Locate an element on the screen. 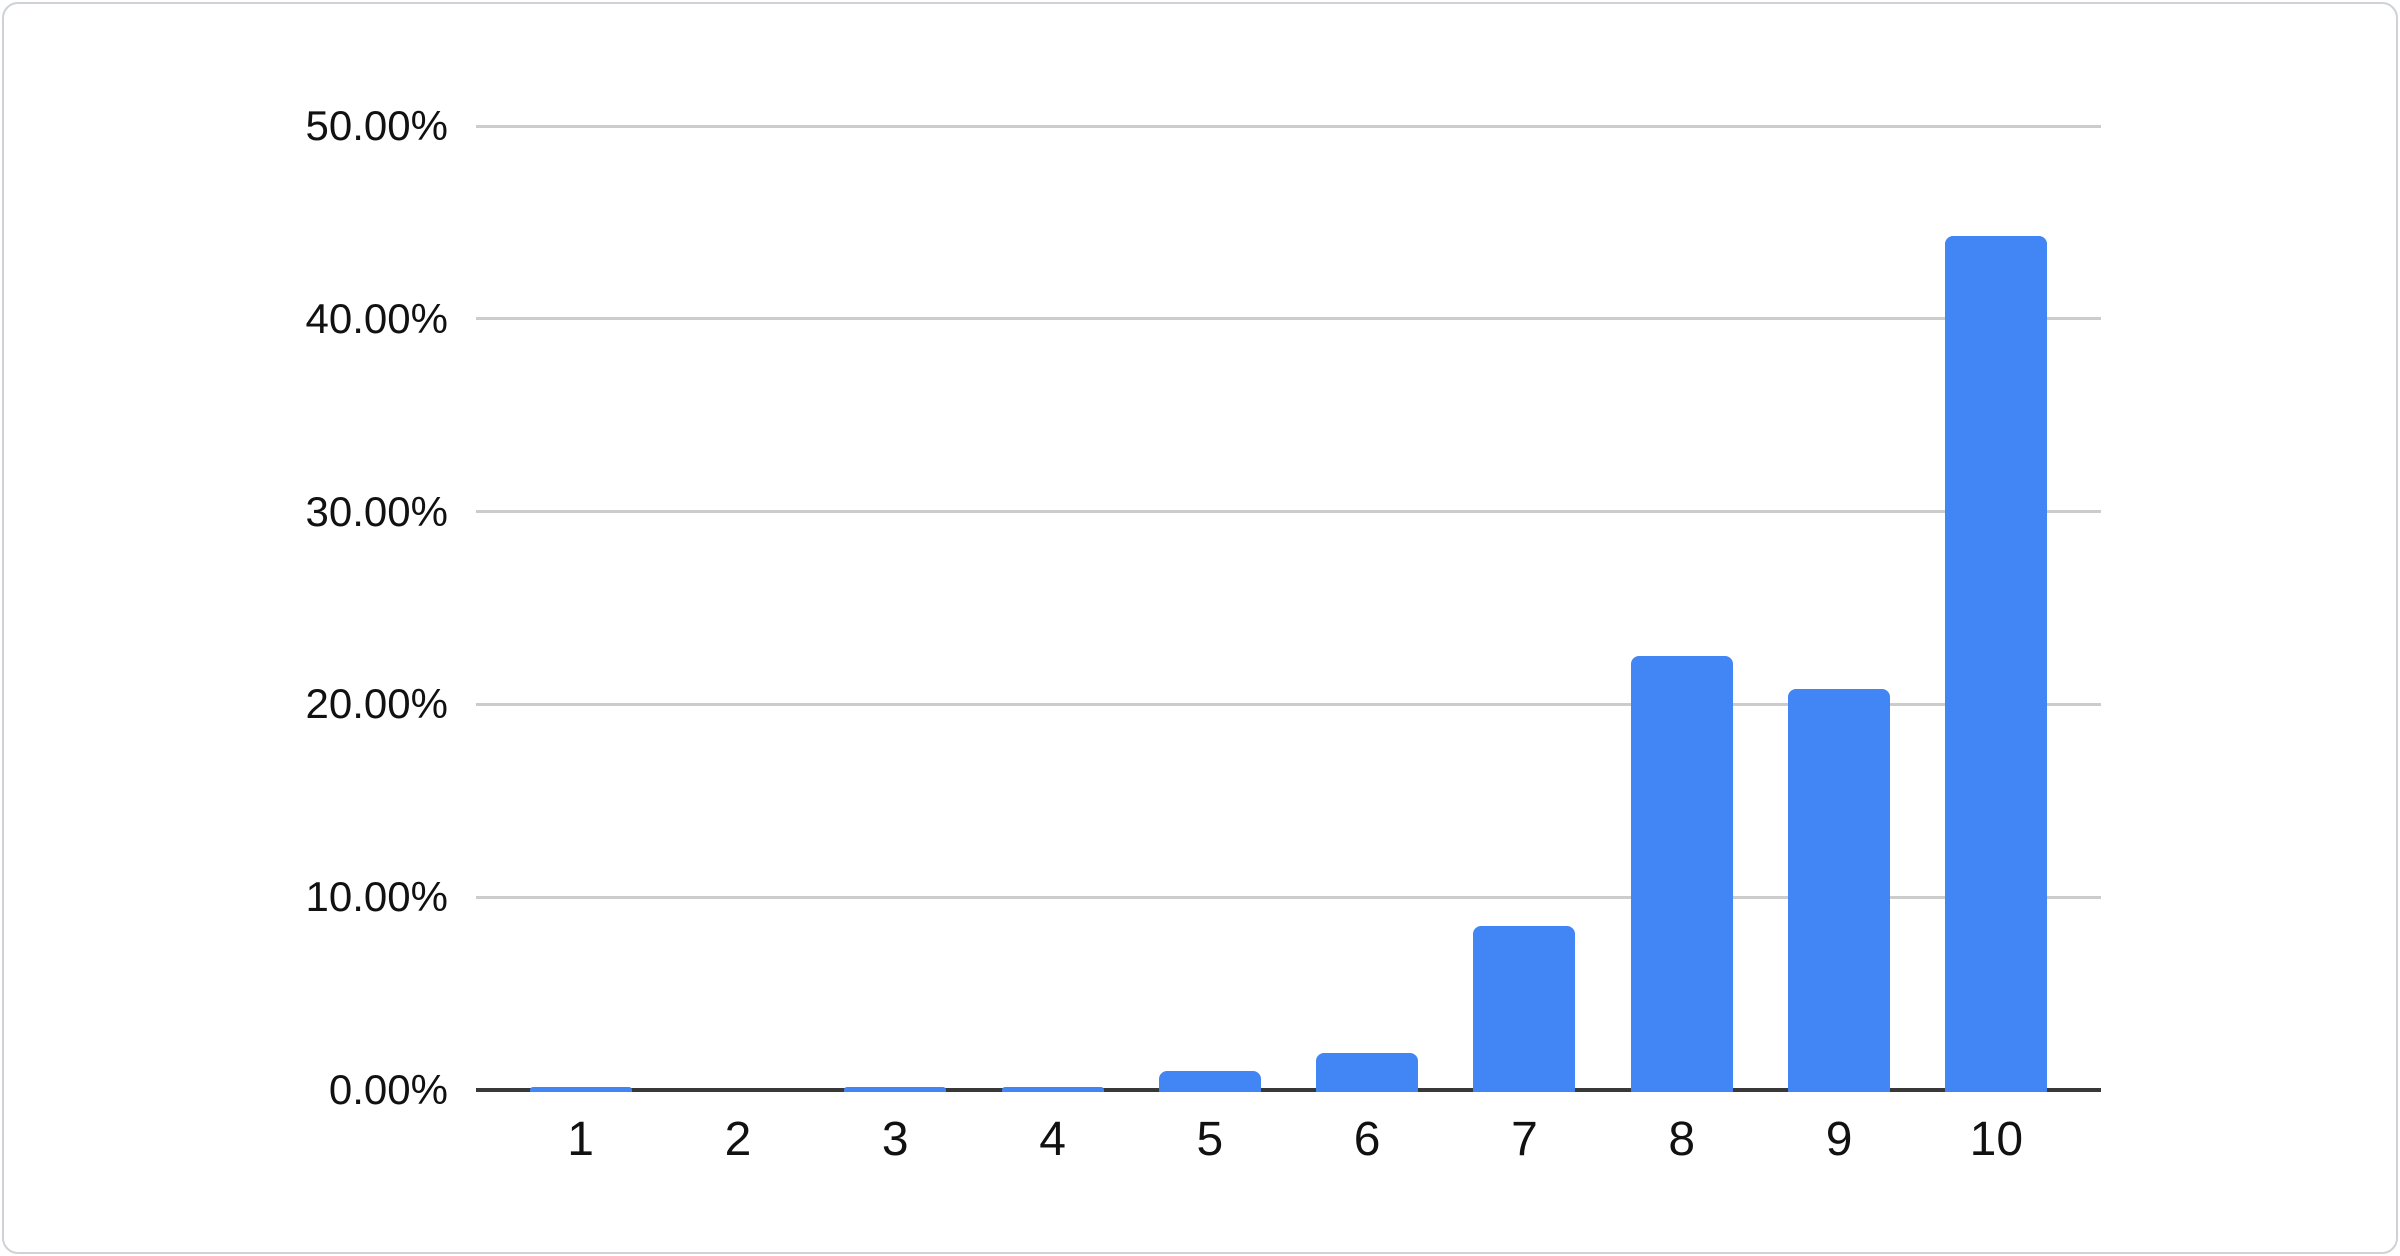 Image resolution: width=2400 pixels, height=1256 pixels. x-axis-category-label: 5 is located at coordinates (1210, 1139).